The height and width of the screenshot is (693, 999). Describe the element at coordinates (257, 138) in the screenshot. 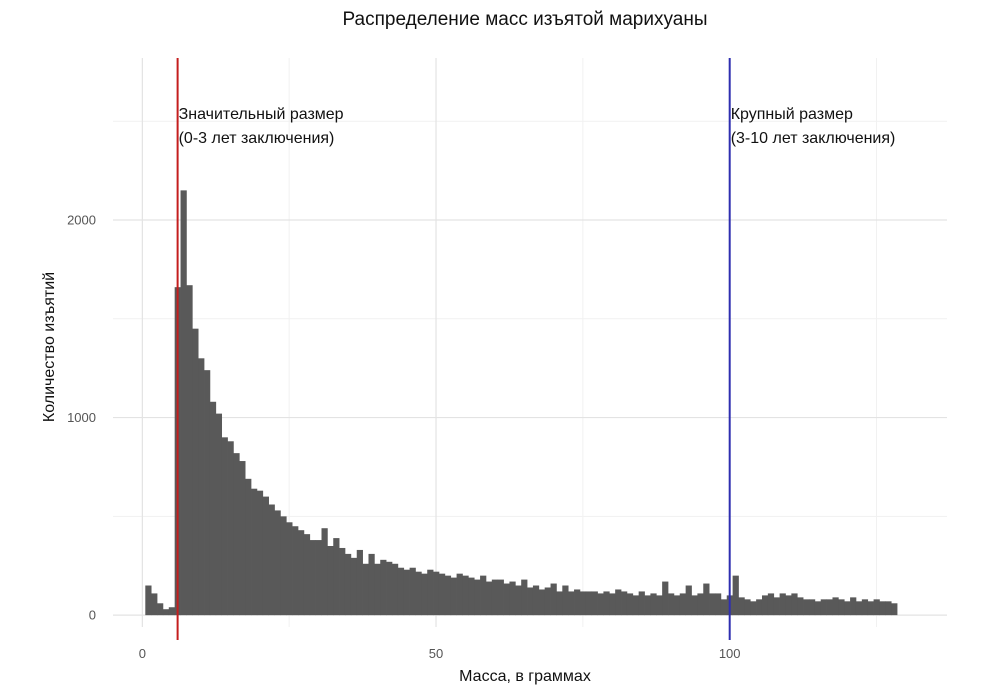

I see `threshold-label-line2: (0-3 лет заключения)` at that location.